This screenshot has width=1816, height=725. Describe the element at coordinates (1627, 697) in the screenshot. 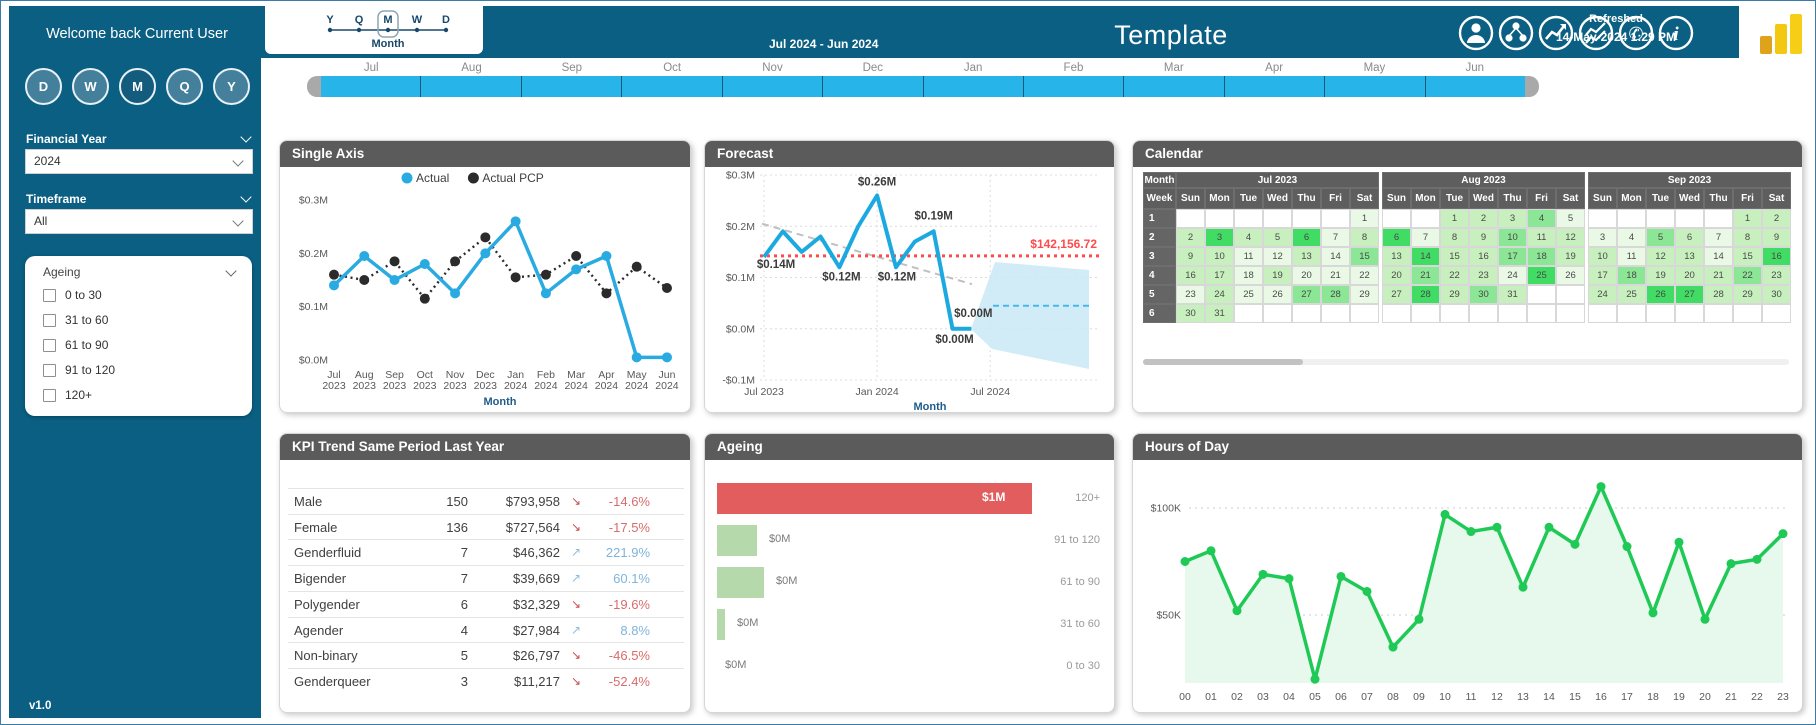

I see `svg-text: 17` at that location.